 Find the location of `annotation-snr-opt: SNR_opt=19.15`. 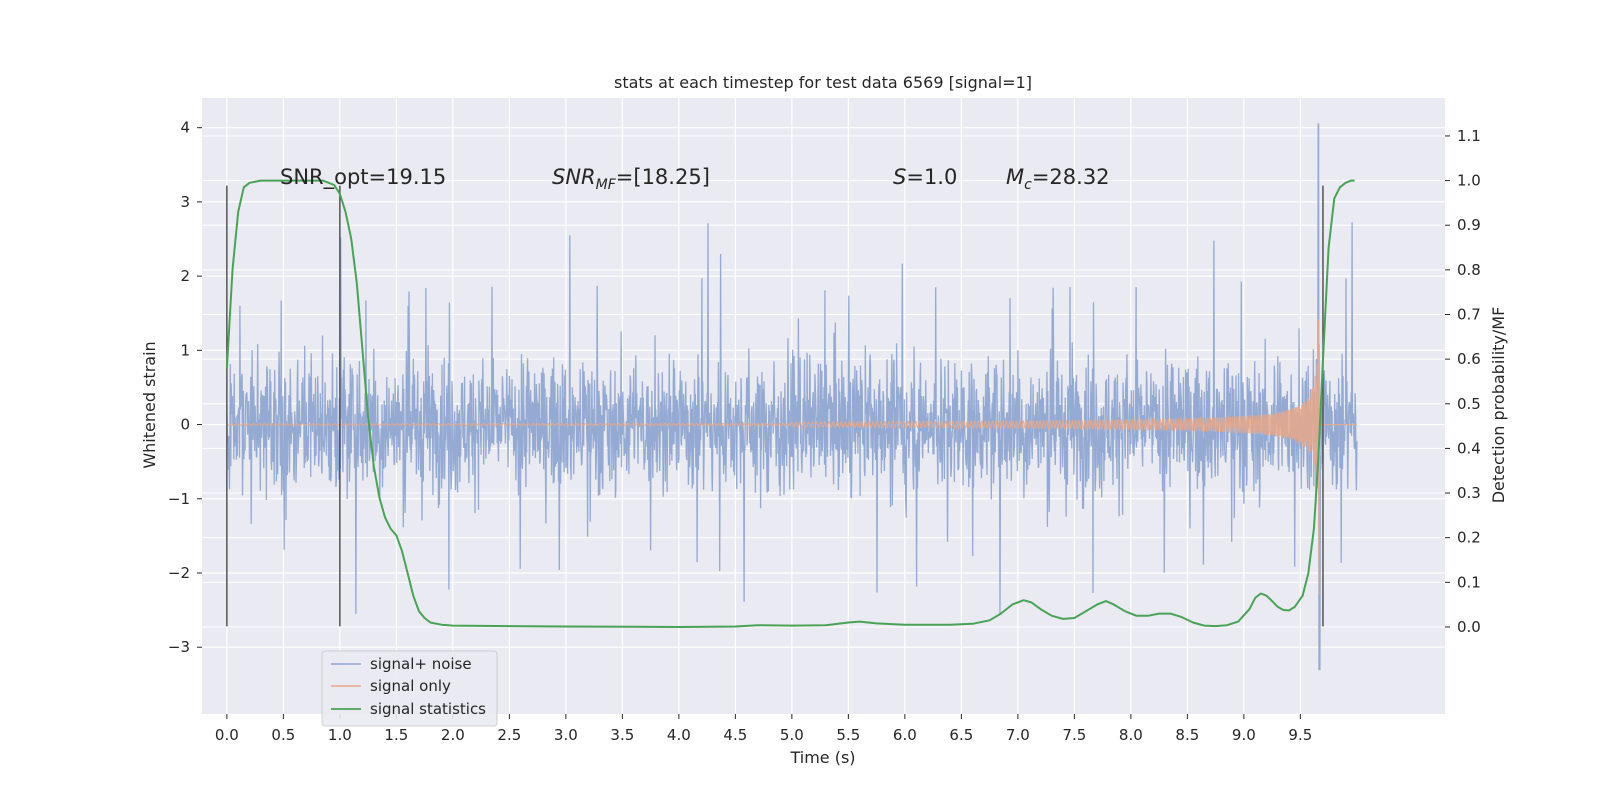

annotation-snr-opt: SNR_opt=19.15 is located at coordinates (363, 177).